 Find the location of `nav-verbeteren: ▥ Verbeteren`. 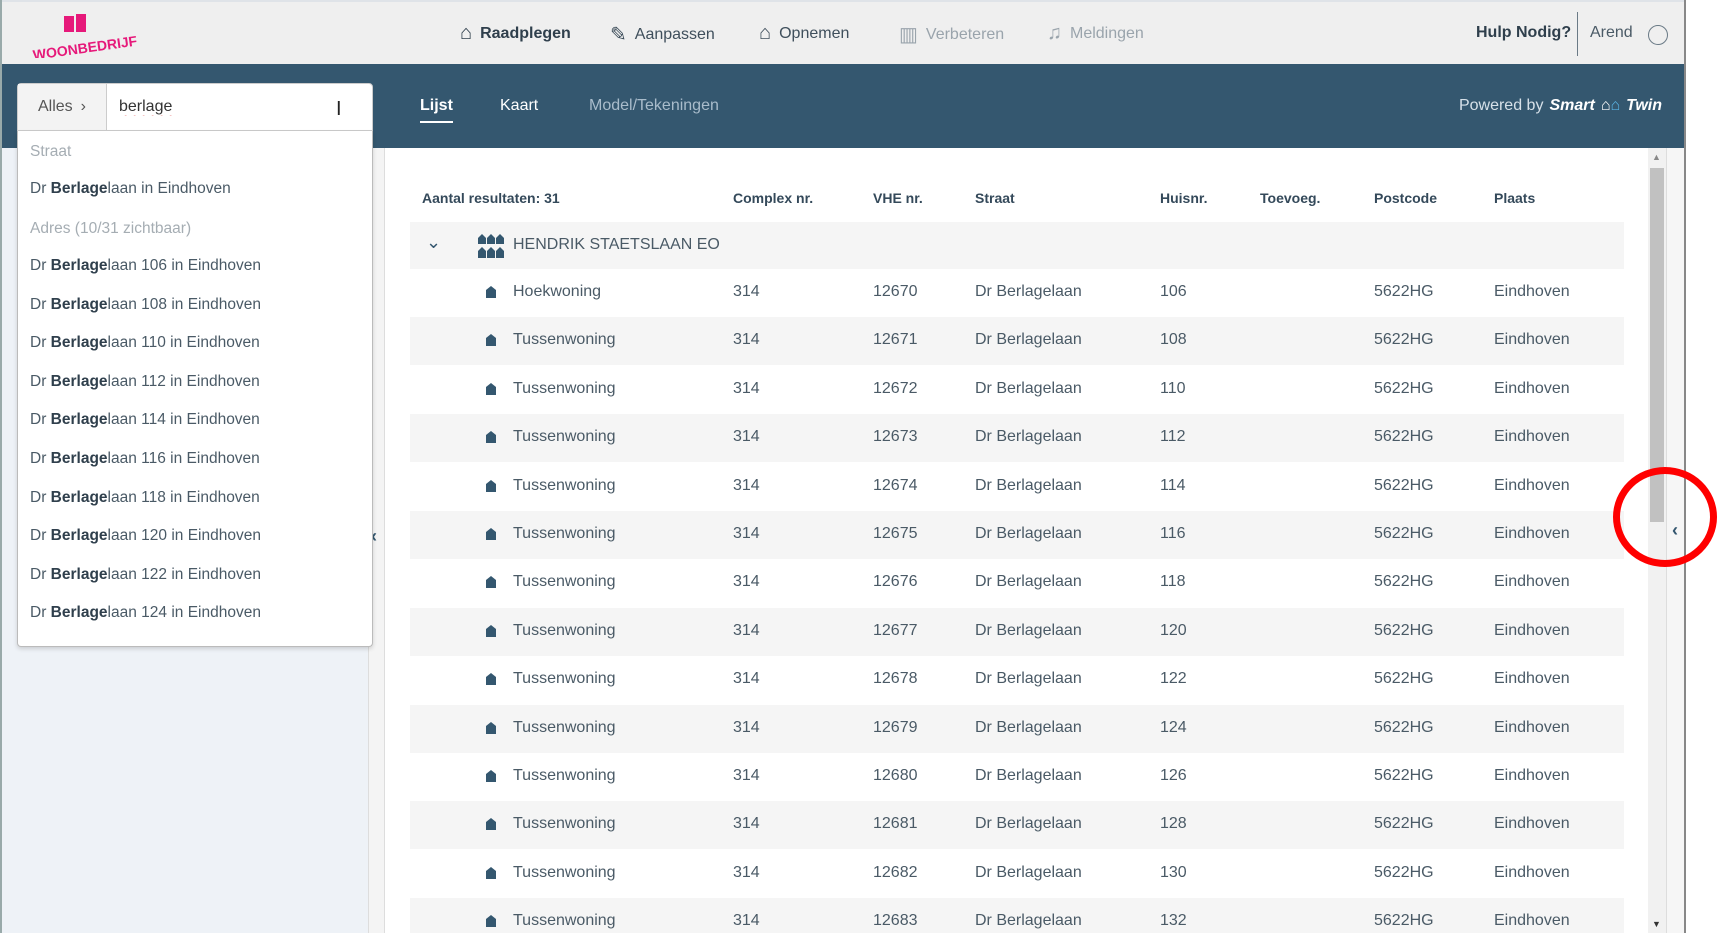

nav-verbeteren: ▥ Verbeteren is located at coordinates (951, 34).